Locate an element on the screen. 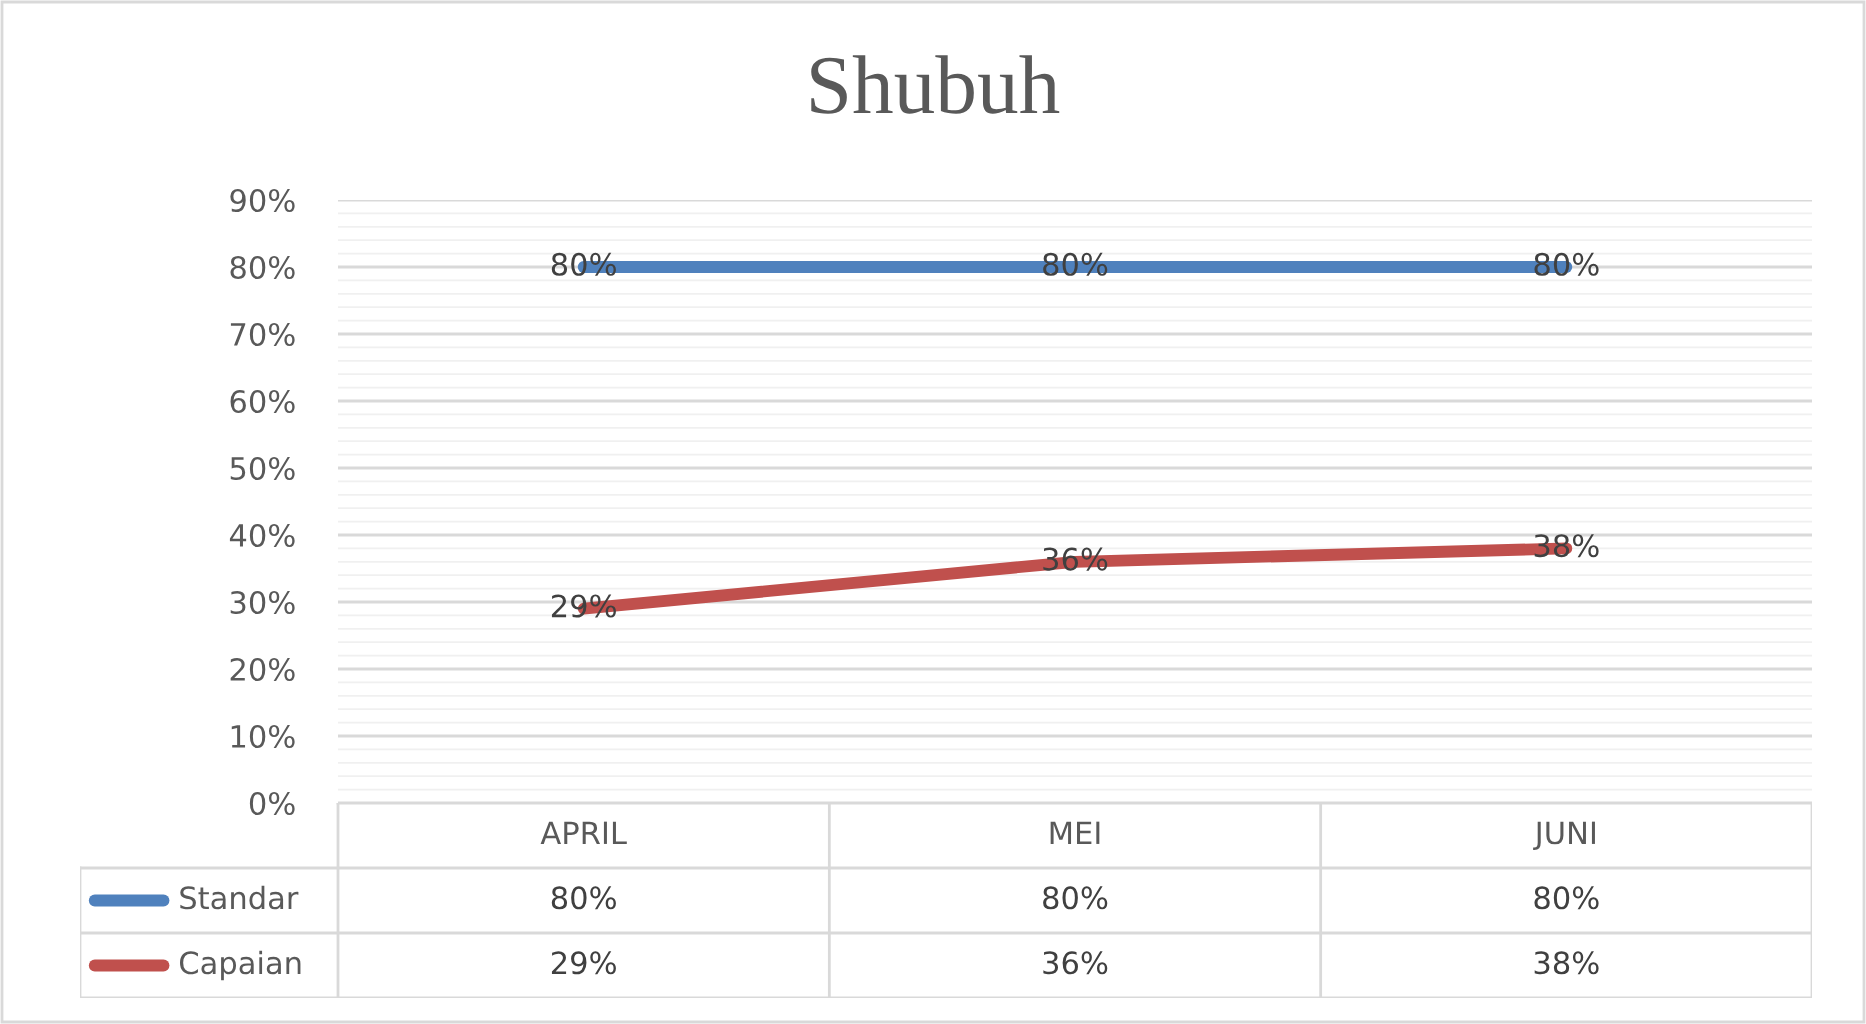 Image resolution: width=1866 pixels, height=1024 pixels. y-tick-label: 20% is located at coordinates (262, 669).